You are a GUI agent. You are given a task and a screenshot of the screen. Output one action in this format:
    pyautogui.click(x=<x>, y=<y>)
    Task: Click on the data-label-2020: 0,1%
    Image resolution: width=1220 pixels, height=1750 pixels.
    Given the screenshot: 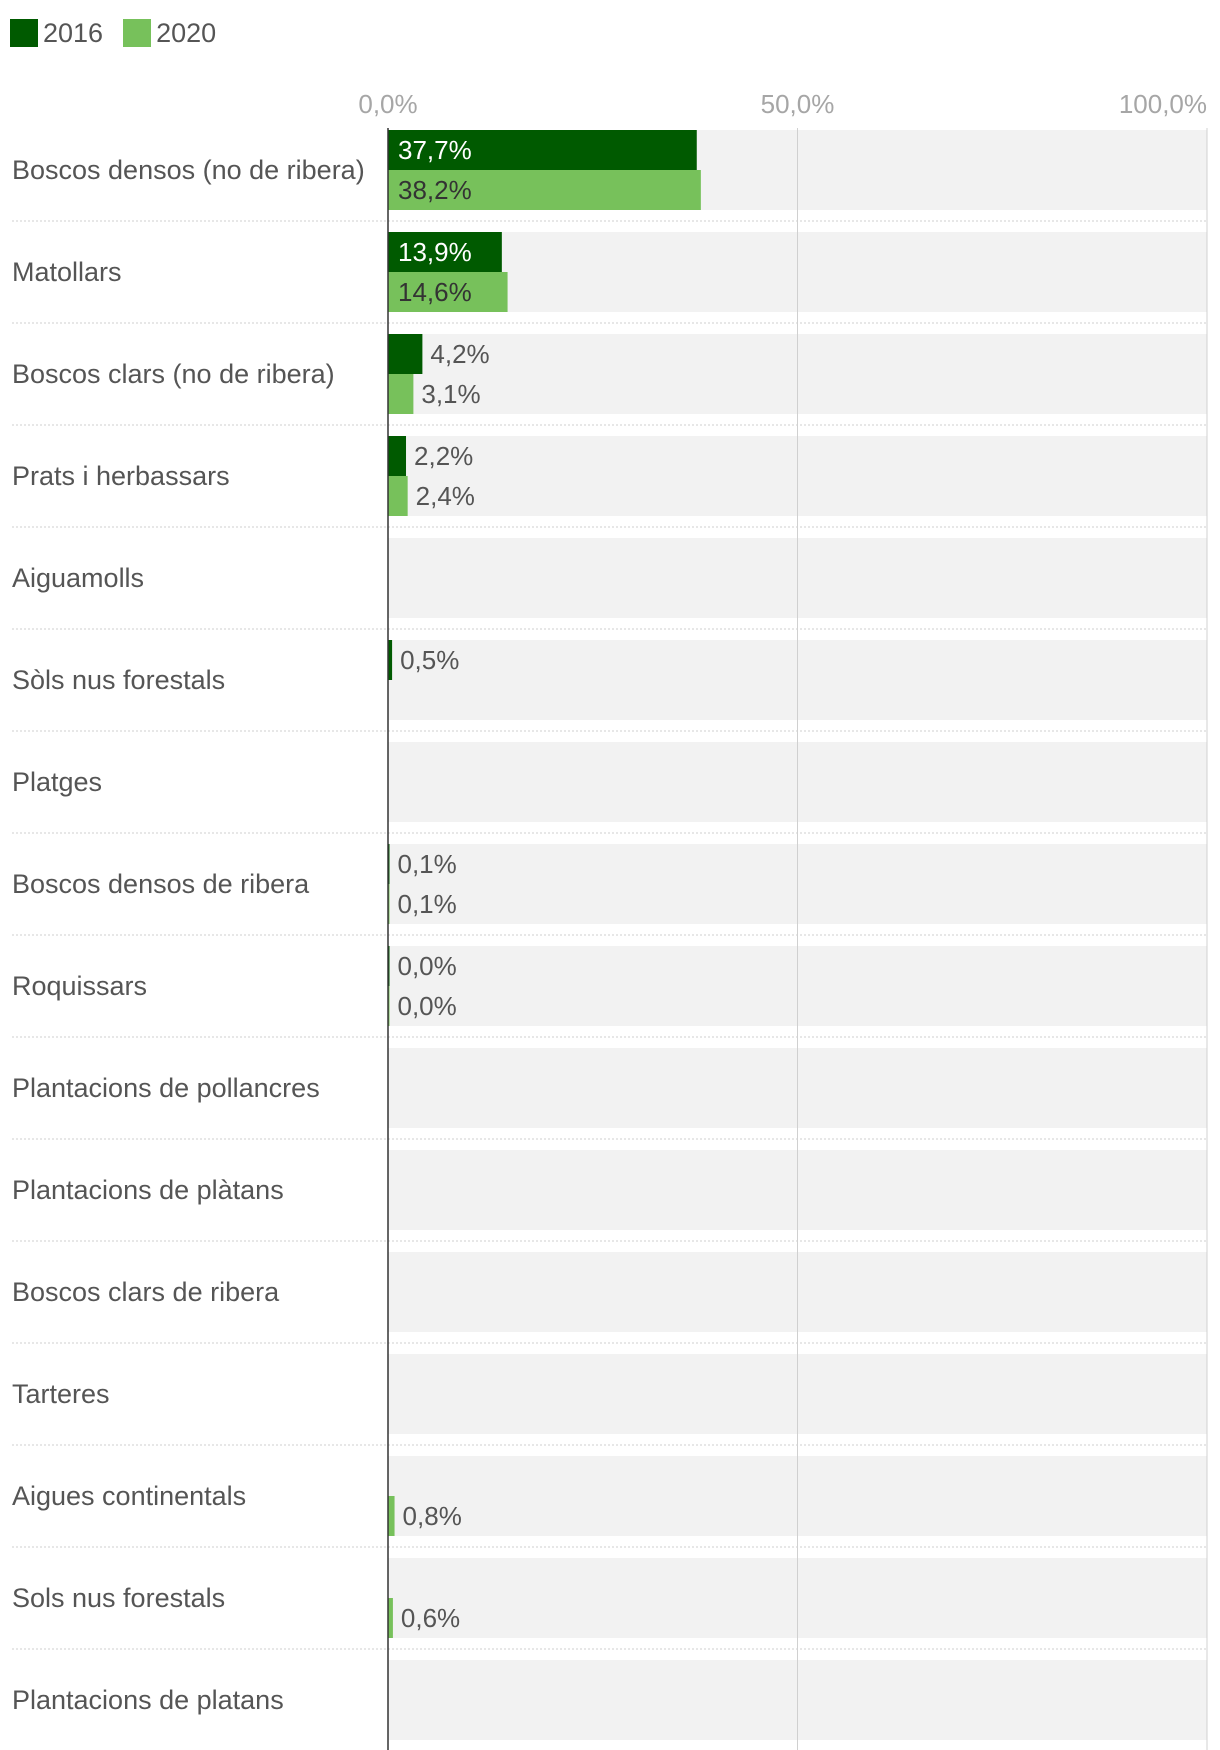 What is the action you would take?
    pyautogui.click(x=427, y=904)
    